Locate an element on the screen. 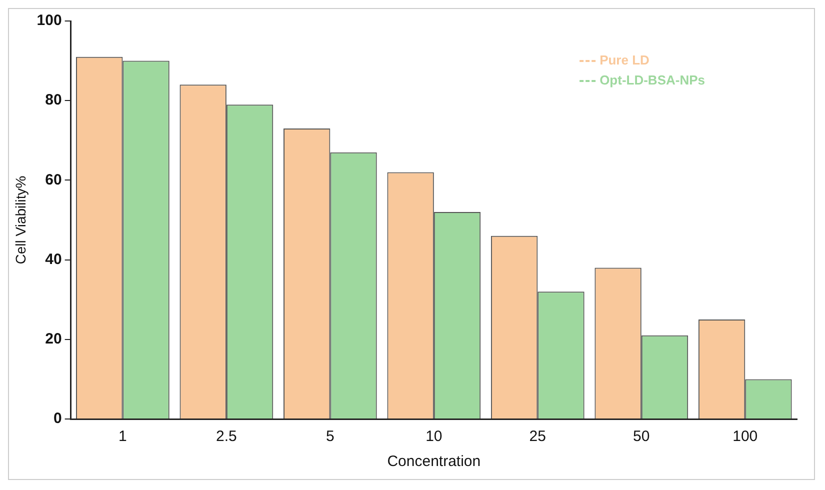 The height and width of the screenshot is (490, 825). y-tick-label: 0 is located at coordinates (57, 419).